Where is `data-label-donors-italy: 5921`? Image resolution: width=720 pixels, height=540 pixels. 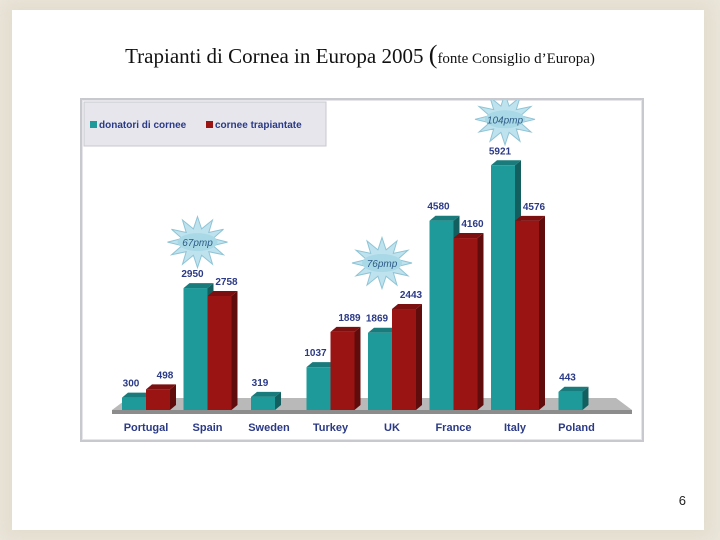 data-label-donors-italy: 5921 is located at coordinates (500, 151).